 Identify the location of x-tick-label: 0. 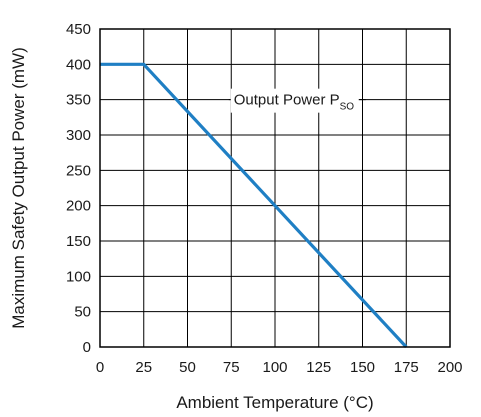
(100, 367).